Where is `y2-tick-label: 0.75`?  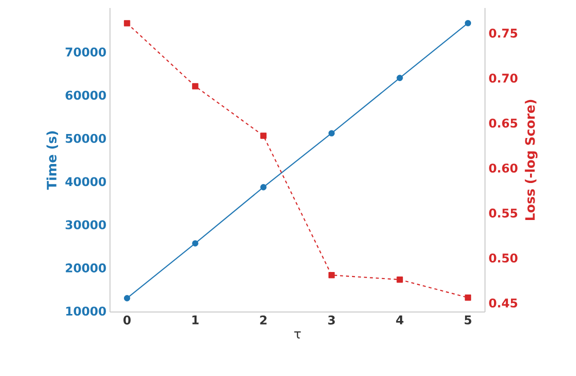
y2-tick-label: 0.75 is located at coordinates (503, 33).